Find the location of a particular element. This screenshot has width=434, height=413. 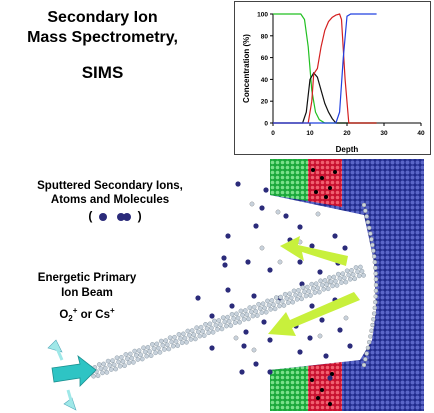

molecule-icon-b is located at coordinates (127, 216).